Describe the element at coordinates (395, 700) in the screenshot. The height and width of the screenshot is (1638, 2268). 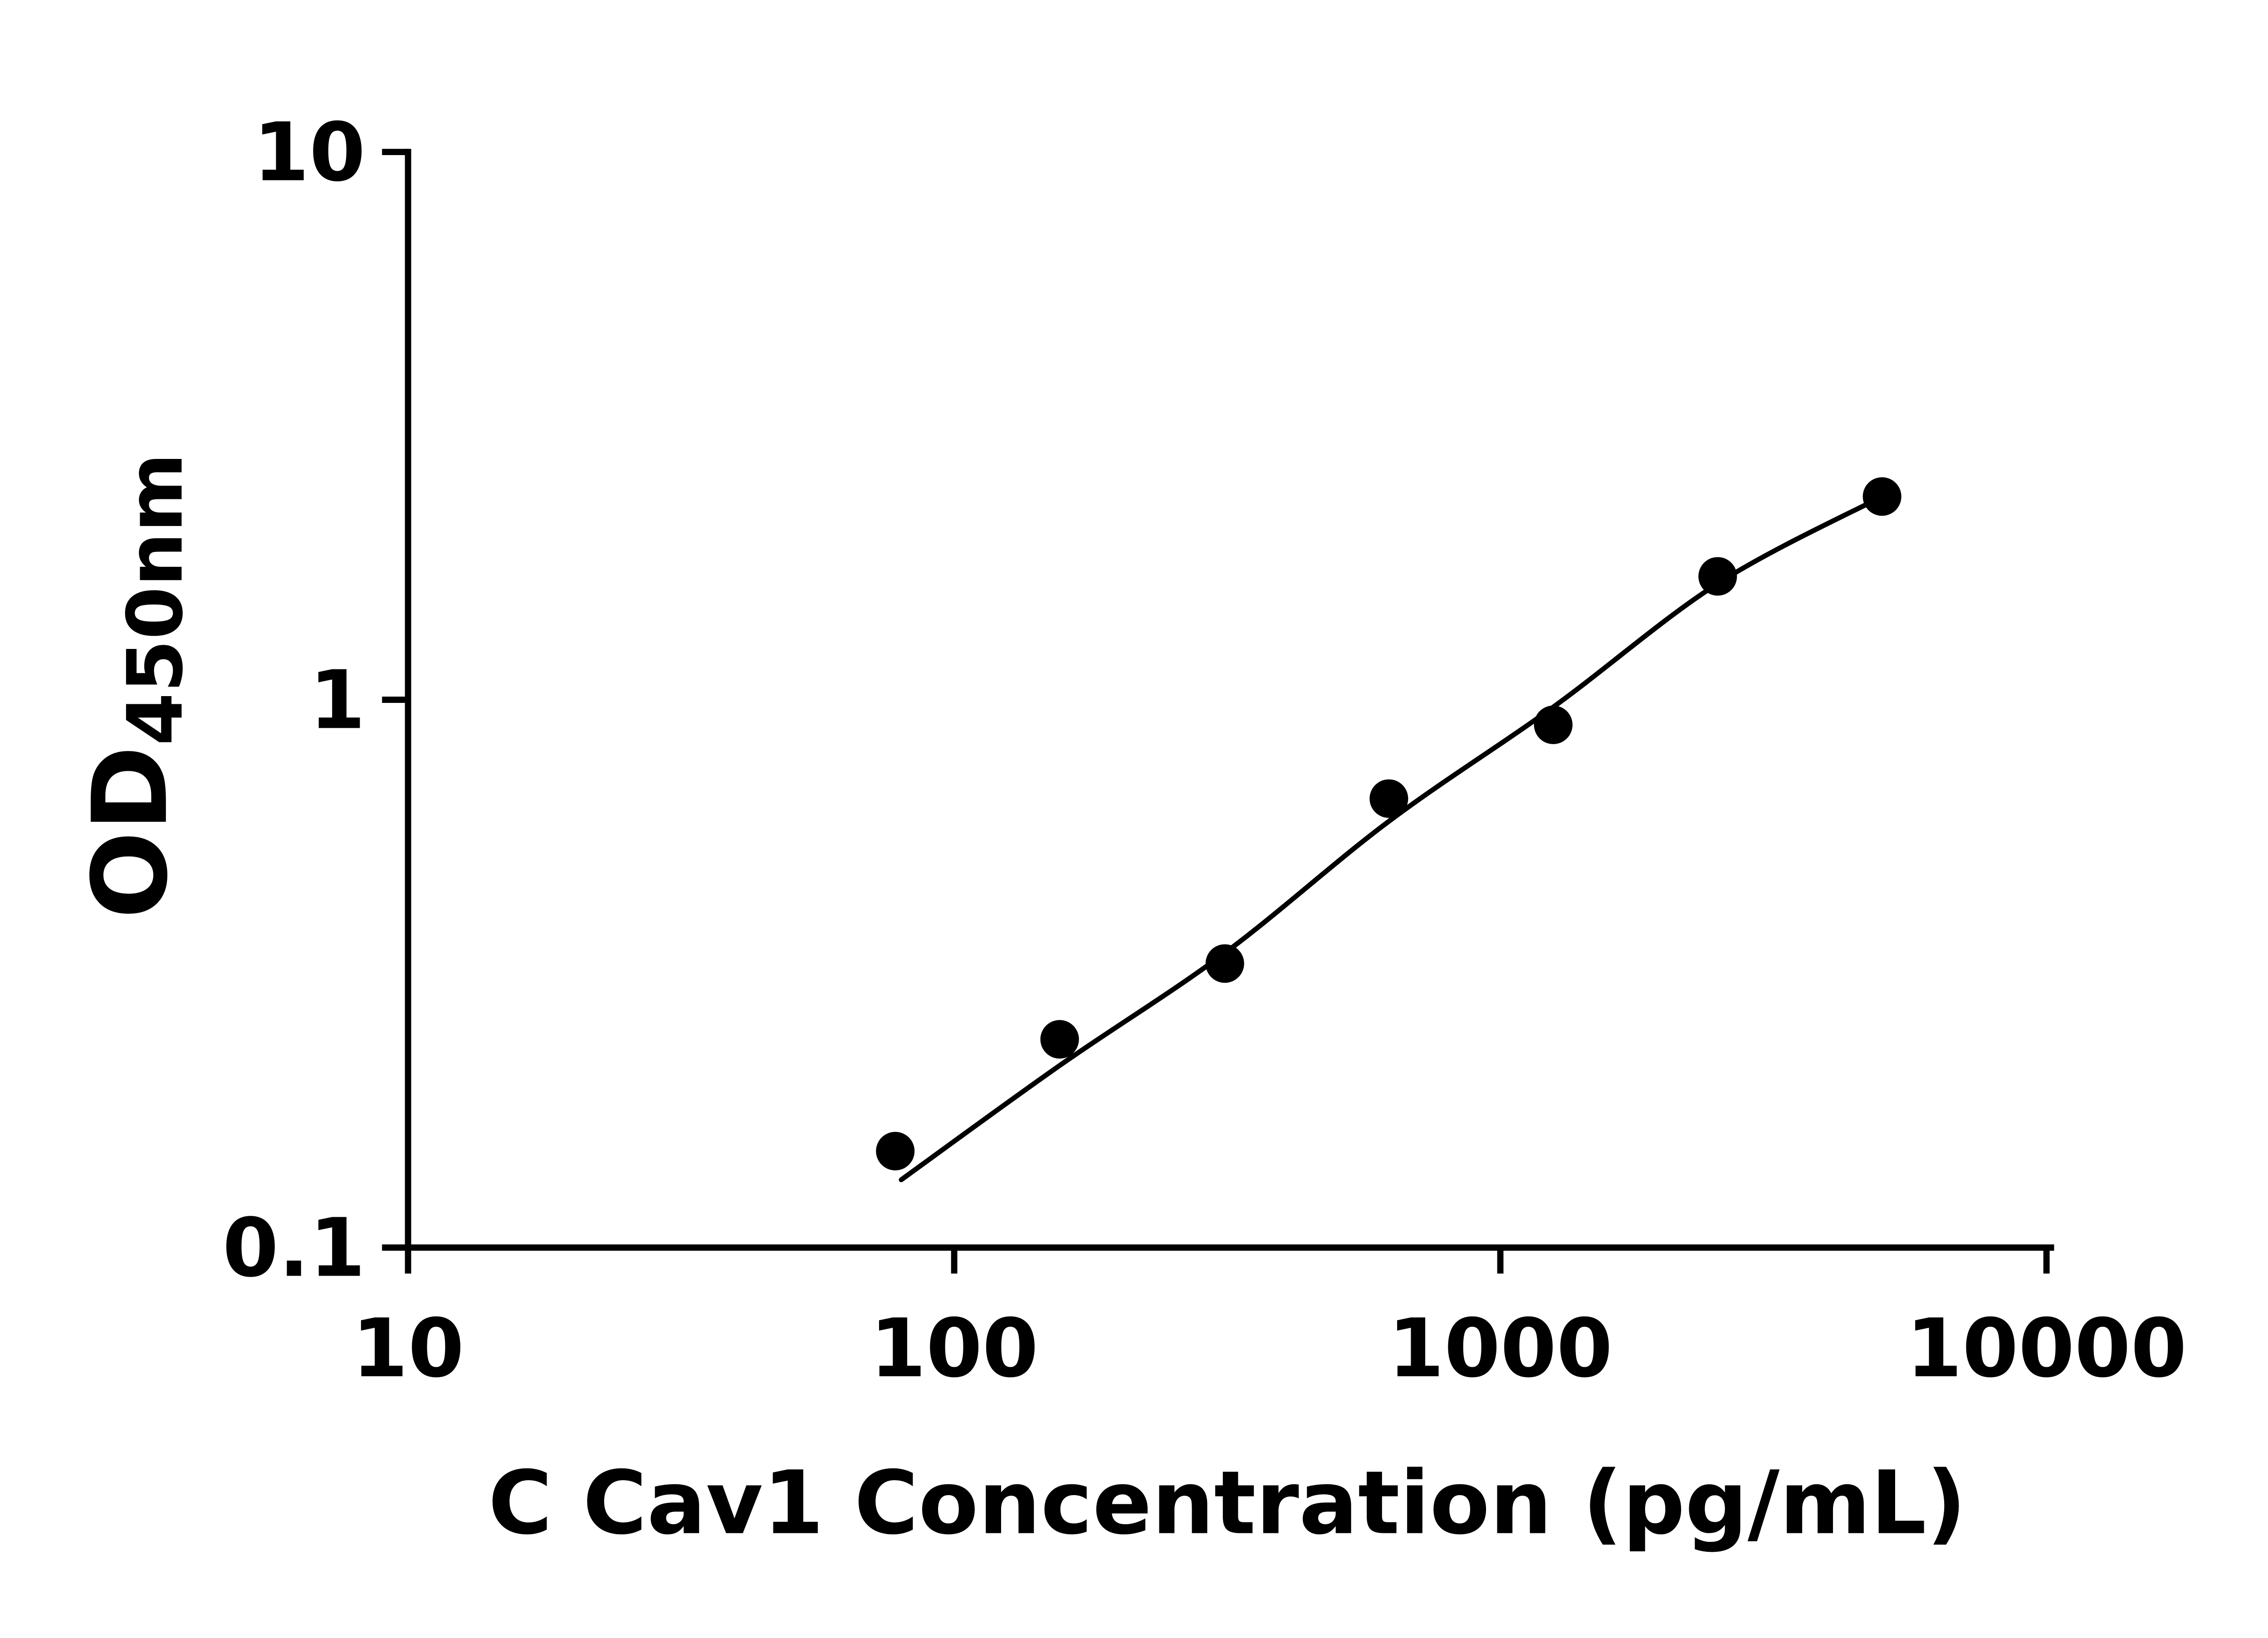
I see `y-axis-ticks` at that location.